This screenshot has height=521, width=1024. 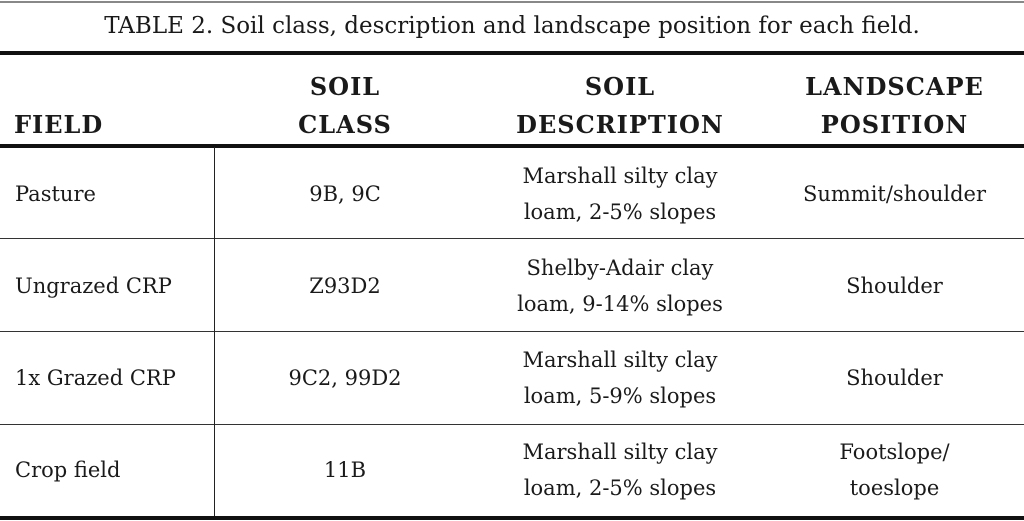 What do you see at coordinates (620, 378) in the screenshot?
I see `cell-soil-description: Marshall silty clay loam, 5-9% slopes` at bounding box center [620, 378].